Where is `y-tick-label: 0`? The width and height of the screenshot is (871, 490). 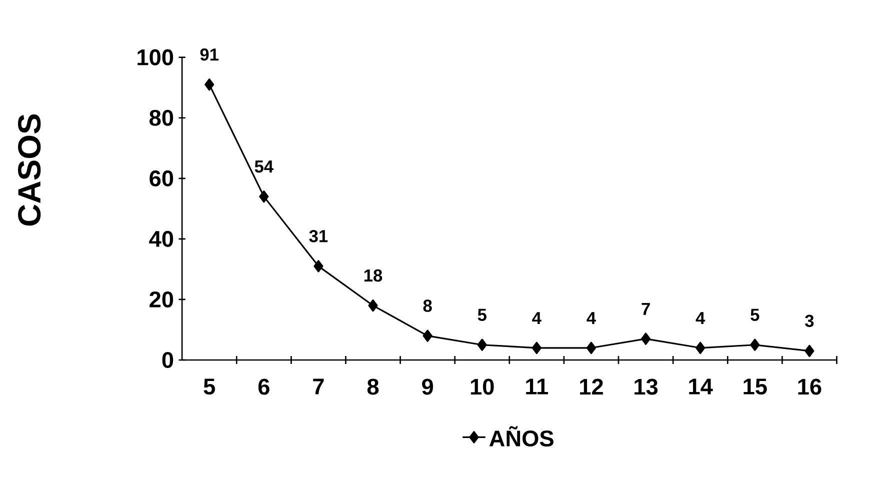
y-tick-label: 0 is located at coordinates (168, 360).